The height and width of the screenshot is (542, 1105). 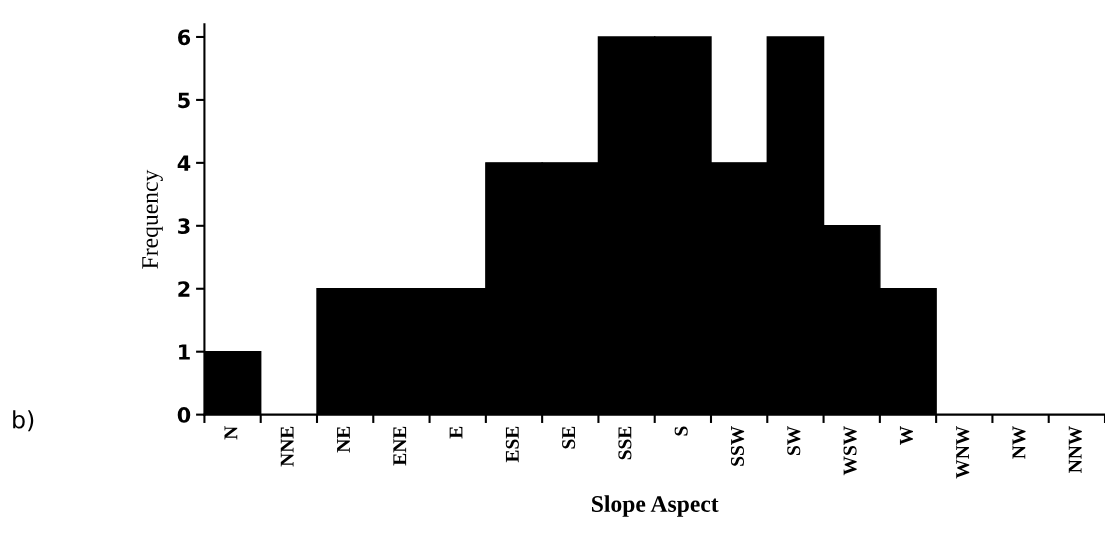 What do you see at coordinates (737, 446) in the screenshot?
I see `x-tick-label: SSW` at bounding box center [737, 446].